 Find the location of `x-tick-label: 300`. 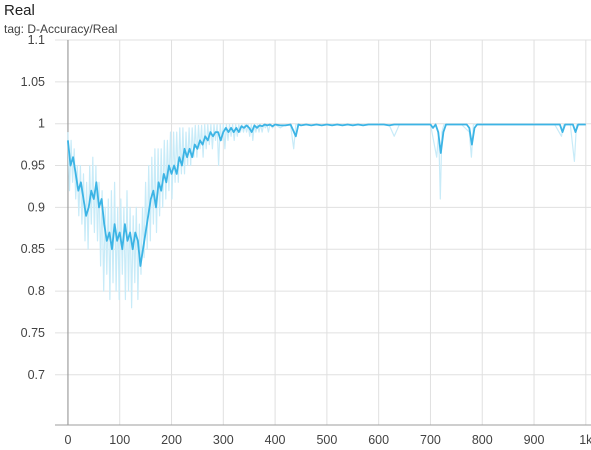

x-tick-label: 300 is located at coordinates (223, 440).